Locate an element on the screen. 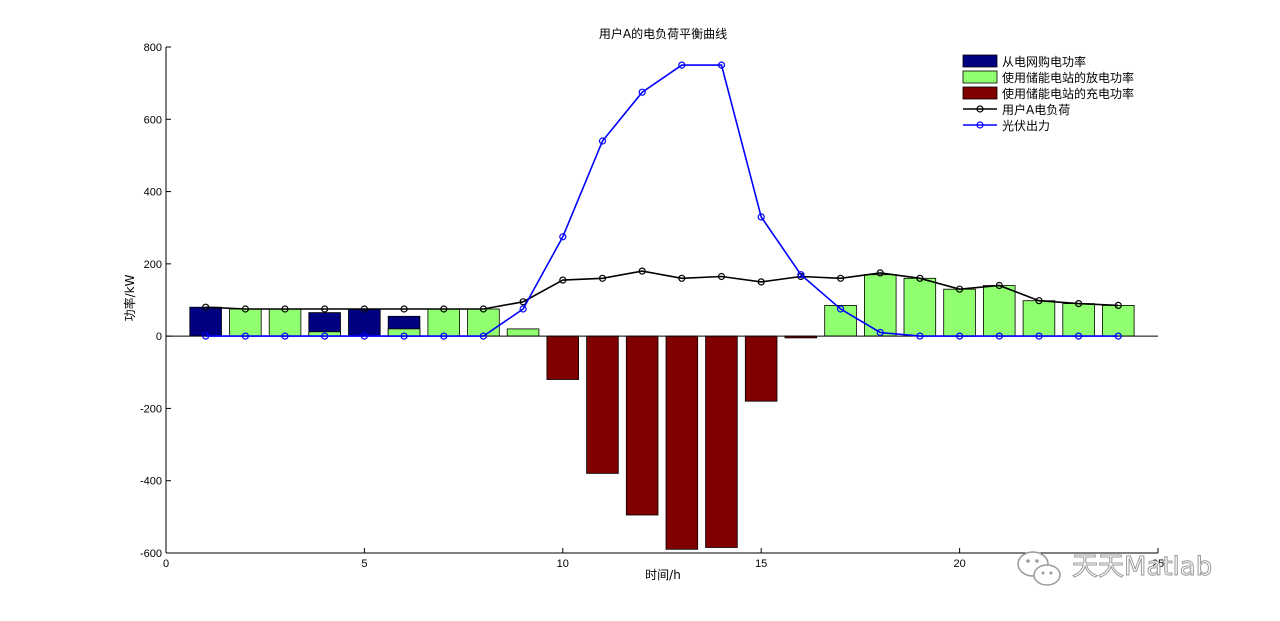  point-s0-x15 is located at coordinates (761, 282).